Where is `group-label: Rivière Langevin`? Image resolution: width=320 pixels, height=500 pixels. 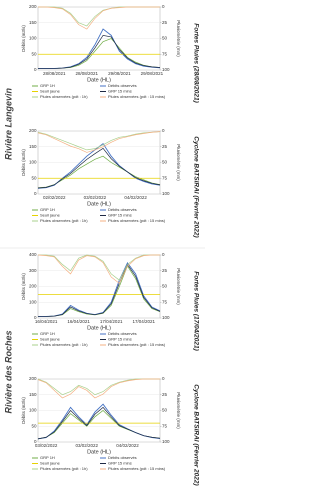
group-label: Rivière Langevin is located at coordinates (8, 123).